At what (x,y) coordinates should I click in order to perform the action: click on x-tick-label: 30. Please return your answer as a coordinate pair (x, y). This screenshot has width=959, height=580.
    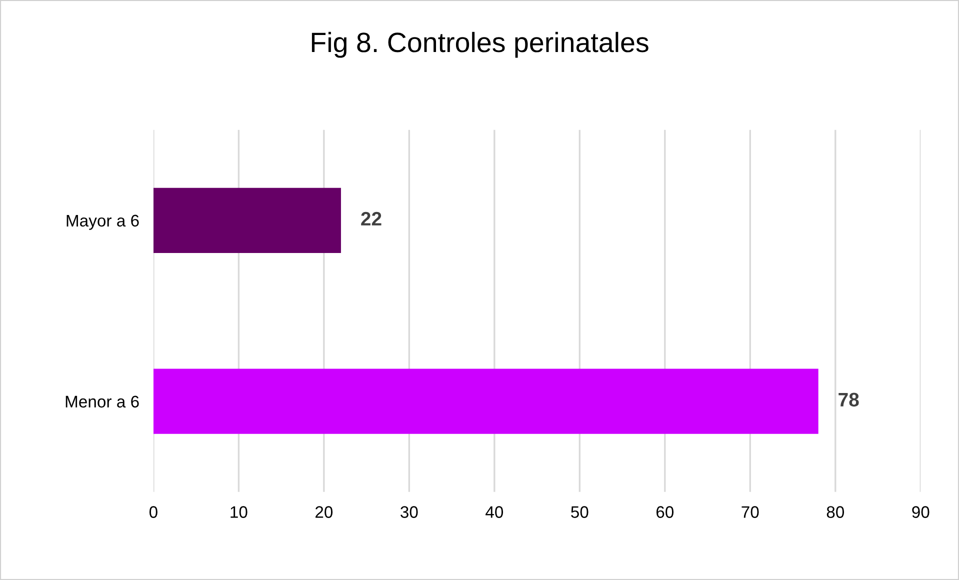
    Looking at the image, I should click on (409, 512).